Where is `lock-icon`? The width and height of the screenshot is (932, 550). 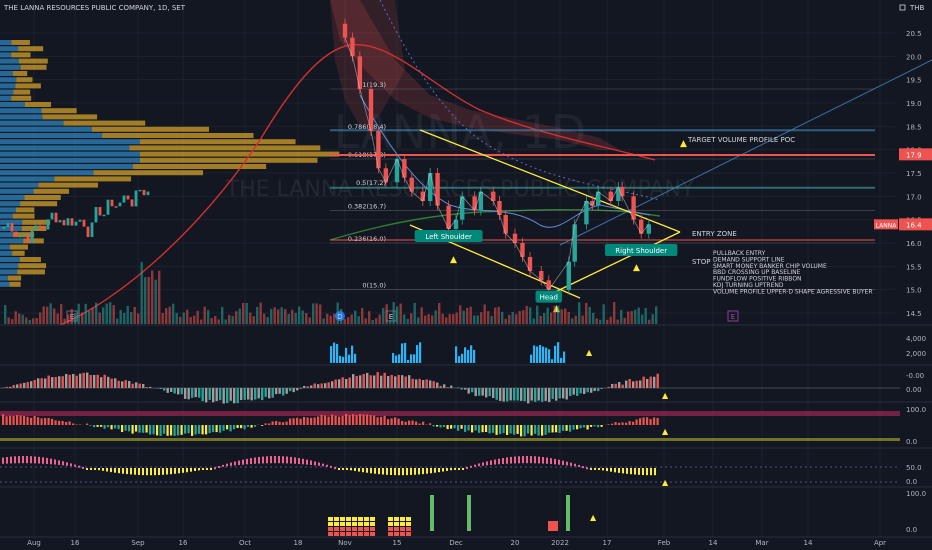
lock-icon is located at coordinates (902, 7).